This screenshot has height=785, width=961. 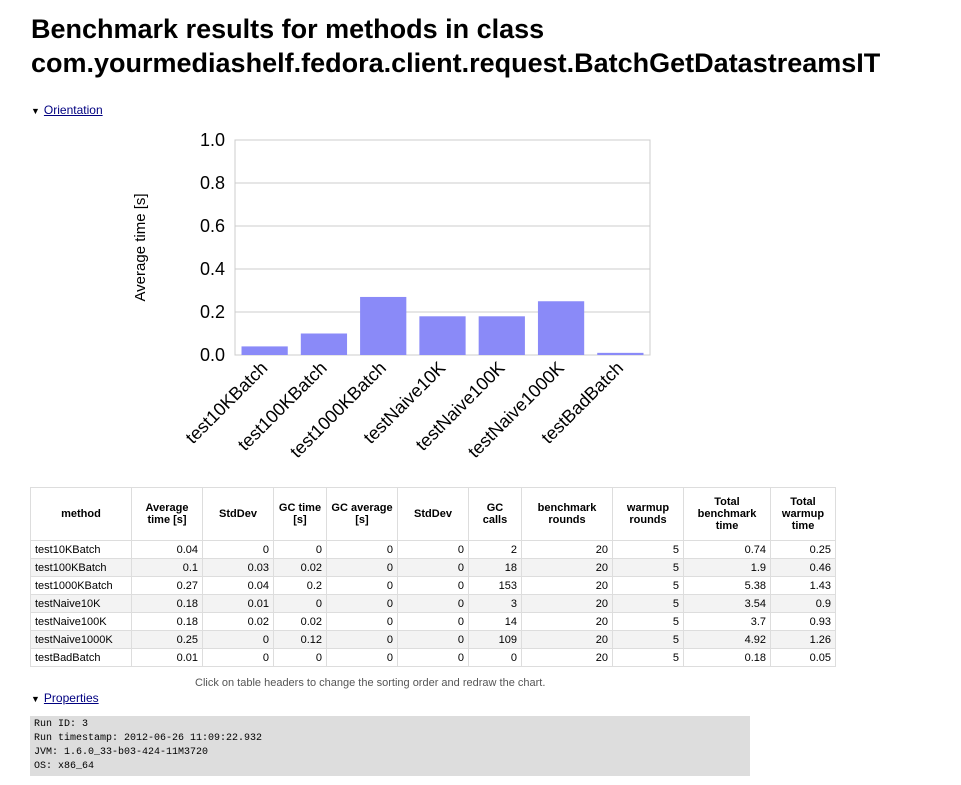 What do you see at coordinates (81, 657) in the screenshot?
I see `method-cell: testBadBatch` at bounding box center [81, 657].